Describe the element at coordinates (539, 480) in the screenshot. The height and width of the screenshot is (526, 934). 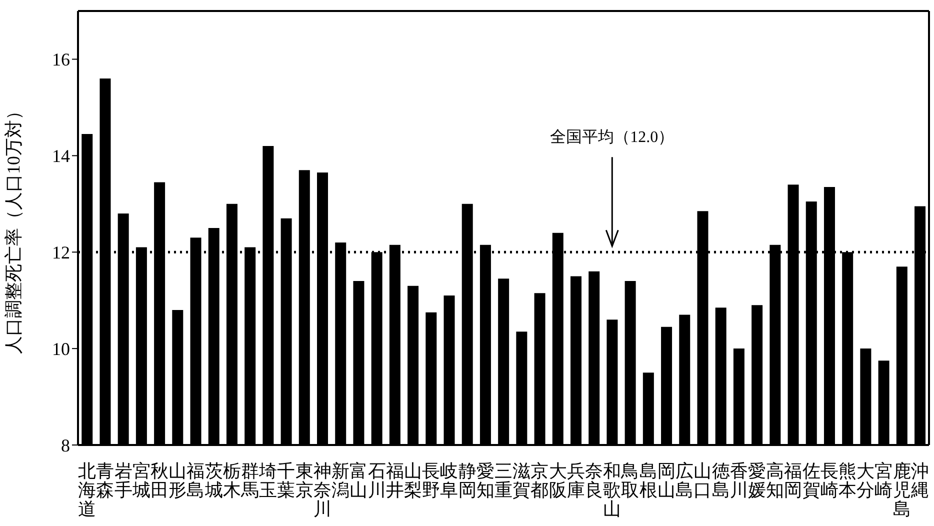
I see `x-tick-label: 京都` at that location.